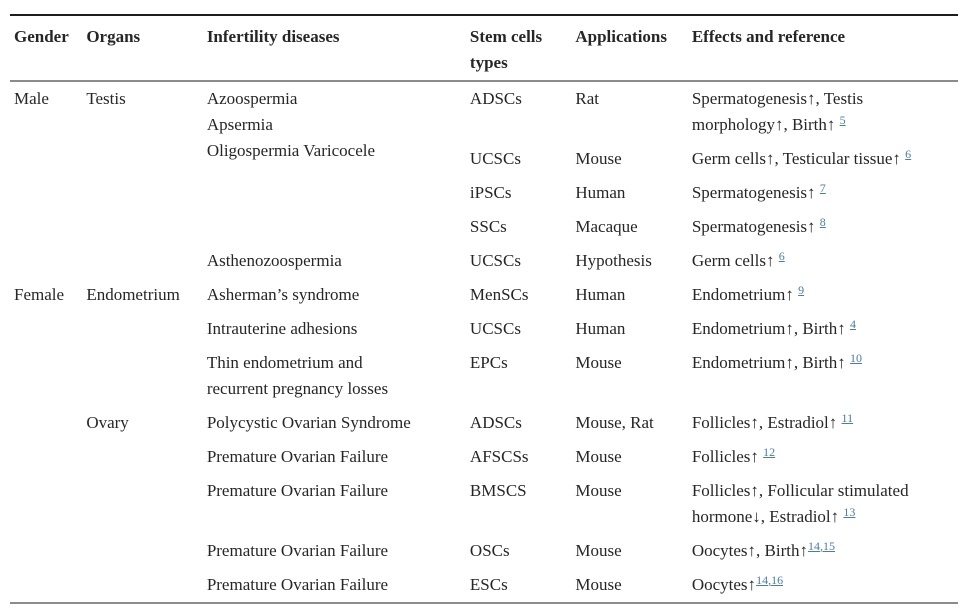 This screenshot has height=610, width=972. What do you see at coordinates (308, 422) in the screenshot?
I see `disease-cell: Polycystic Ovarian Syndrome` at bounding box center [308, 422].